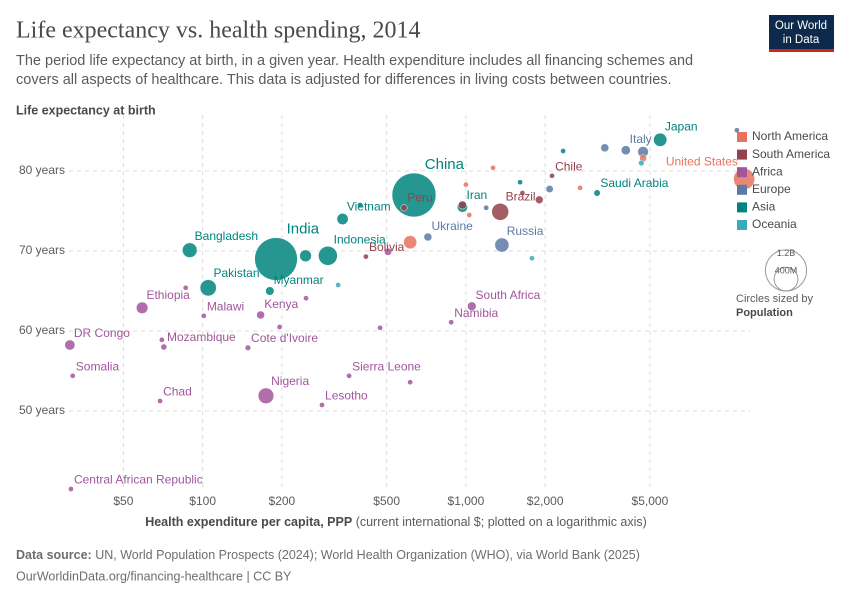 This screenshot has height=600, width=850. What do you see at coordinates (466, 501) in the screenshot?
I see `x-tick-label: $1,000` at bounding box center [466, 501].